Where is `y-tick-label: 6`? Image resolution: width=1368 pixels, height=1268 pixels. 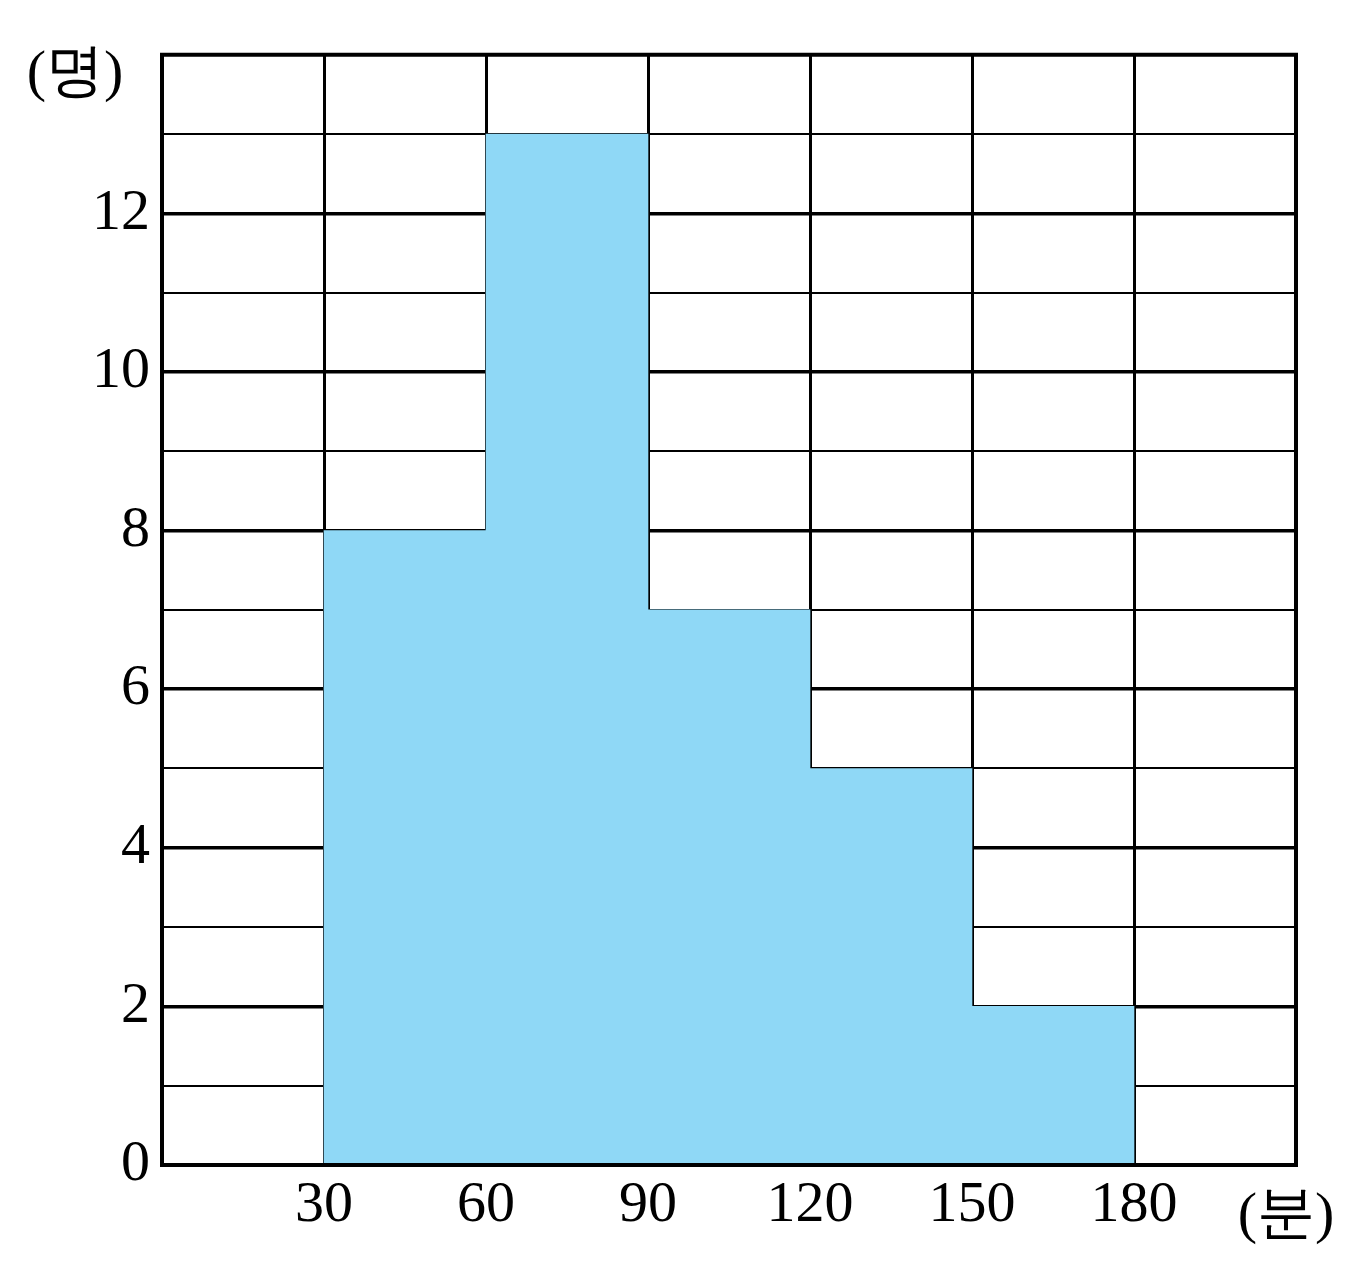
y-tick-label: 6 is located at coordinates (135, 685).